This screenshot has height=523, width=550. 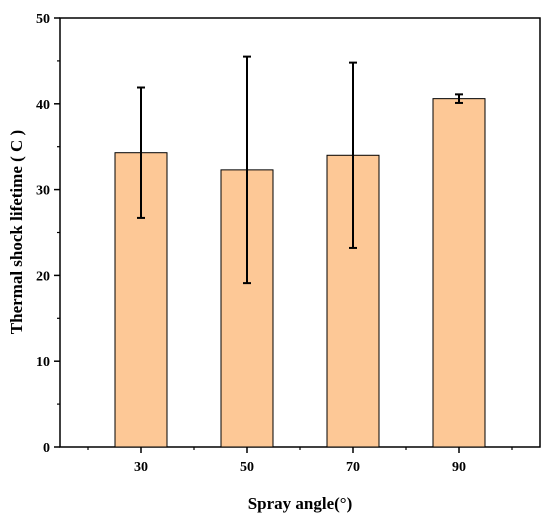 What do you see at coordinates (46, 448) in the screenshot?
I see `y-tick-label-0: 0` at bounding box center [46, 448].